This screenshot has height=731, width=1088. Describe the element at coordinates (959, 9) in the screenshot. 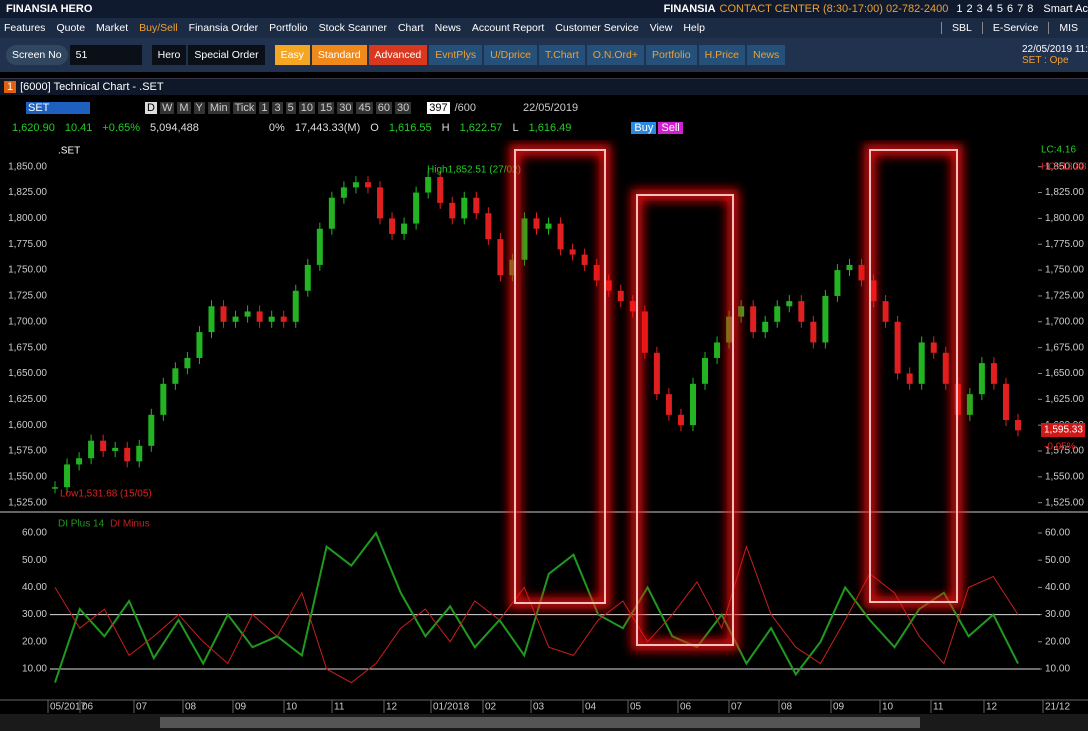

I see `page-tab: 1` at that location.